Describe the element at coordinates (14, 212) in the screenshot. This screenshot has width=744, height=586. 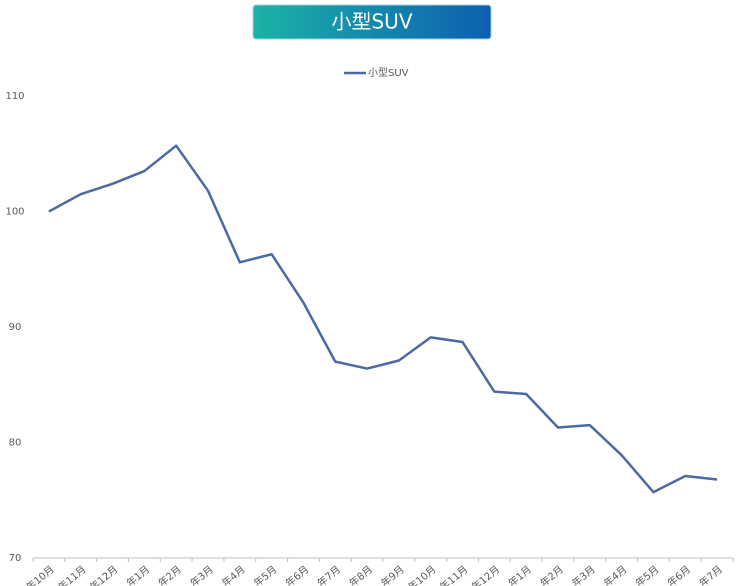
I see `y-tick-label: 100` at that location.